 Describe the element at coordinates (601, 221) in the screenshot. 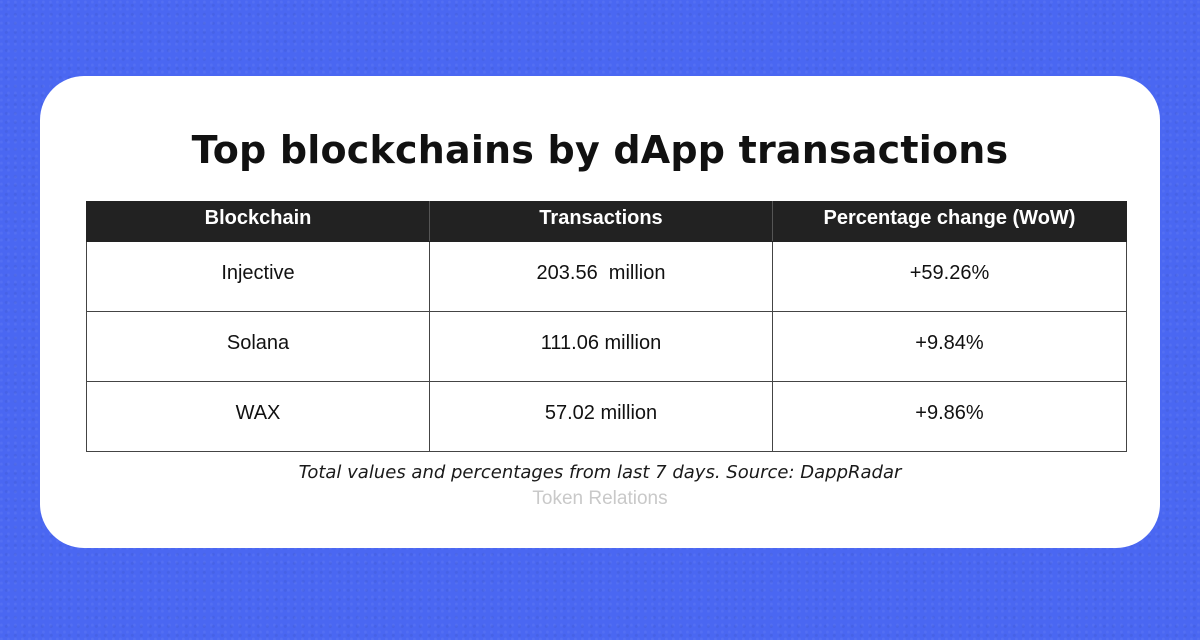

I see `column-header-transactions: Transactions` at that location.